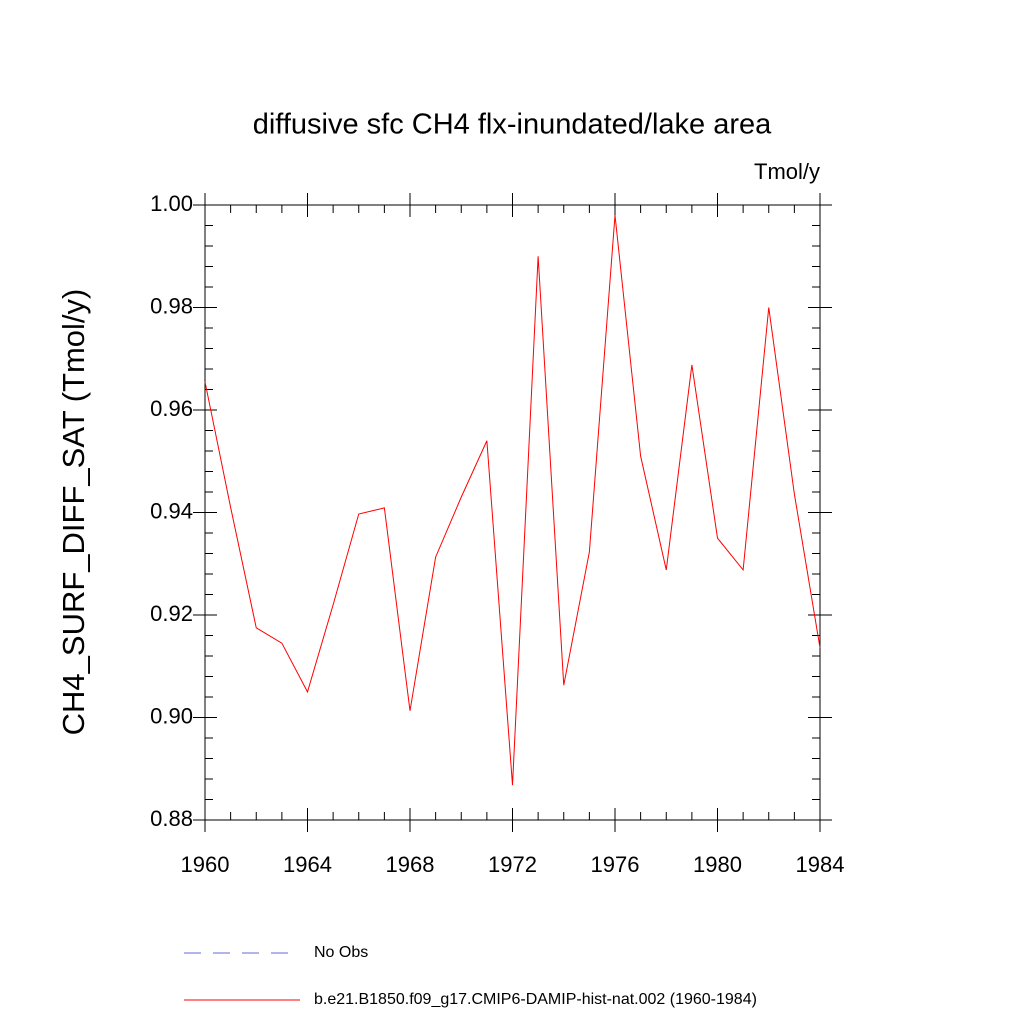 This screenshot has width=1024, height=1024. What do you see at coordinates (171, 510) in the screenshot?
I see `y-tick-label: 0.94` at bounding box center [171, 510].